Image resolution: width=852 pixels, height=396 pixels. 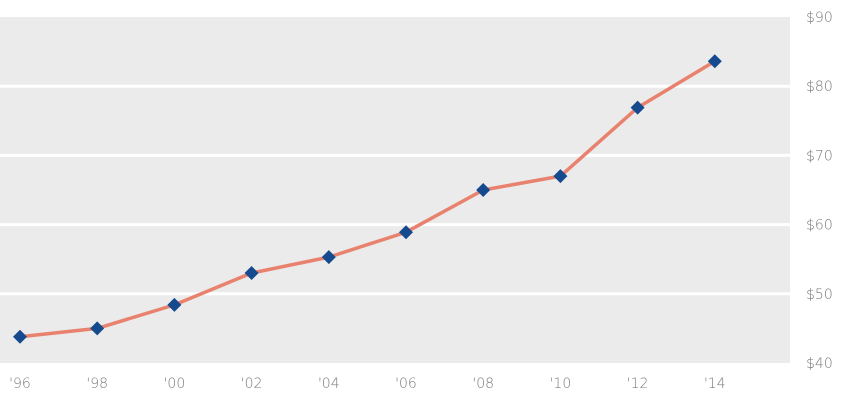 What do you see at coordinates (819, 226) in the screenshot?
I see `y-tick-label: $60` at bounding box center [819, 226].